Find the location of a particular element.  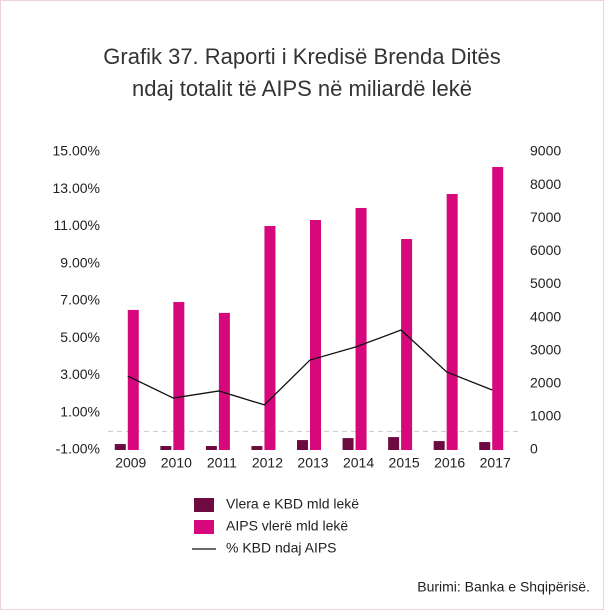

line is located at coordinates (310, 367).